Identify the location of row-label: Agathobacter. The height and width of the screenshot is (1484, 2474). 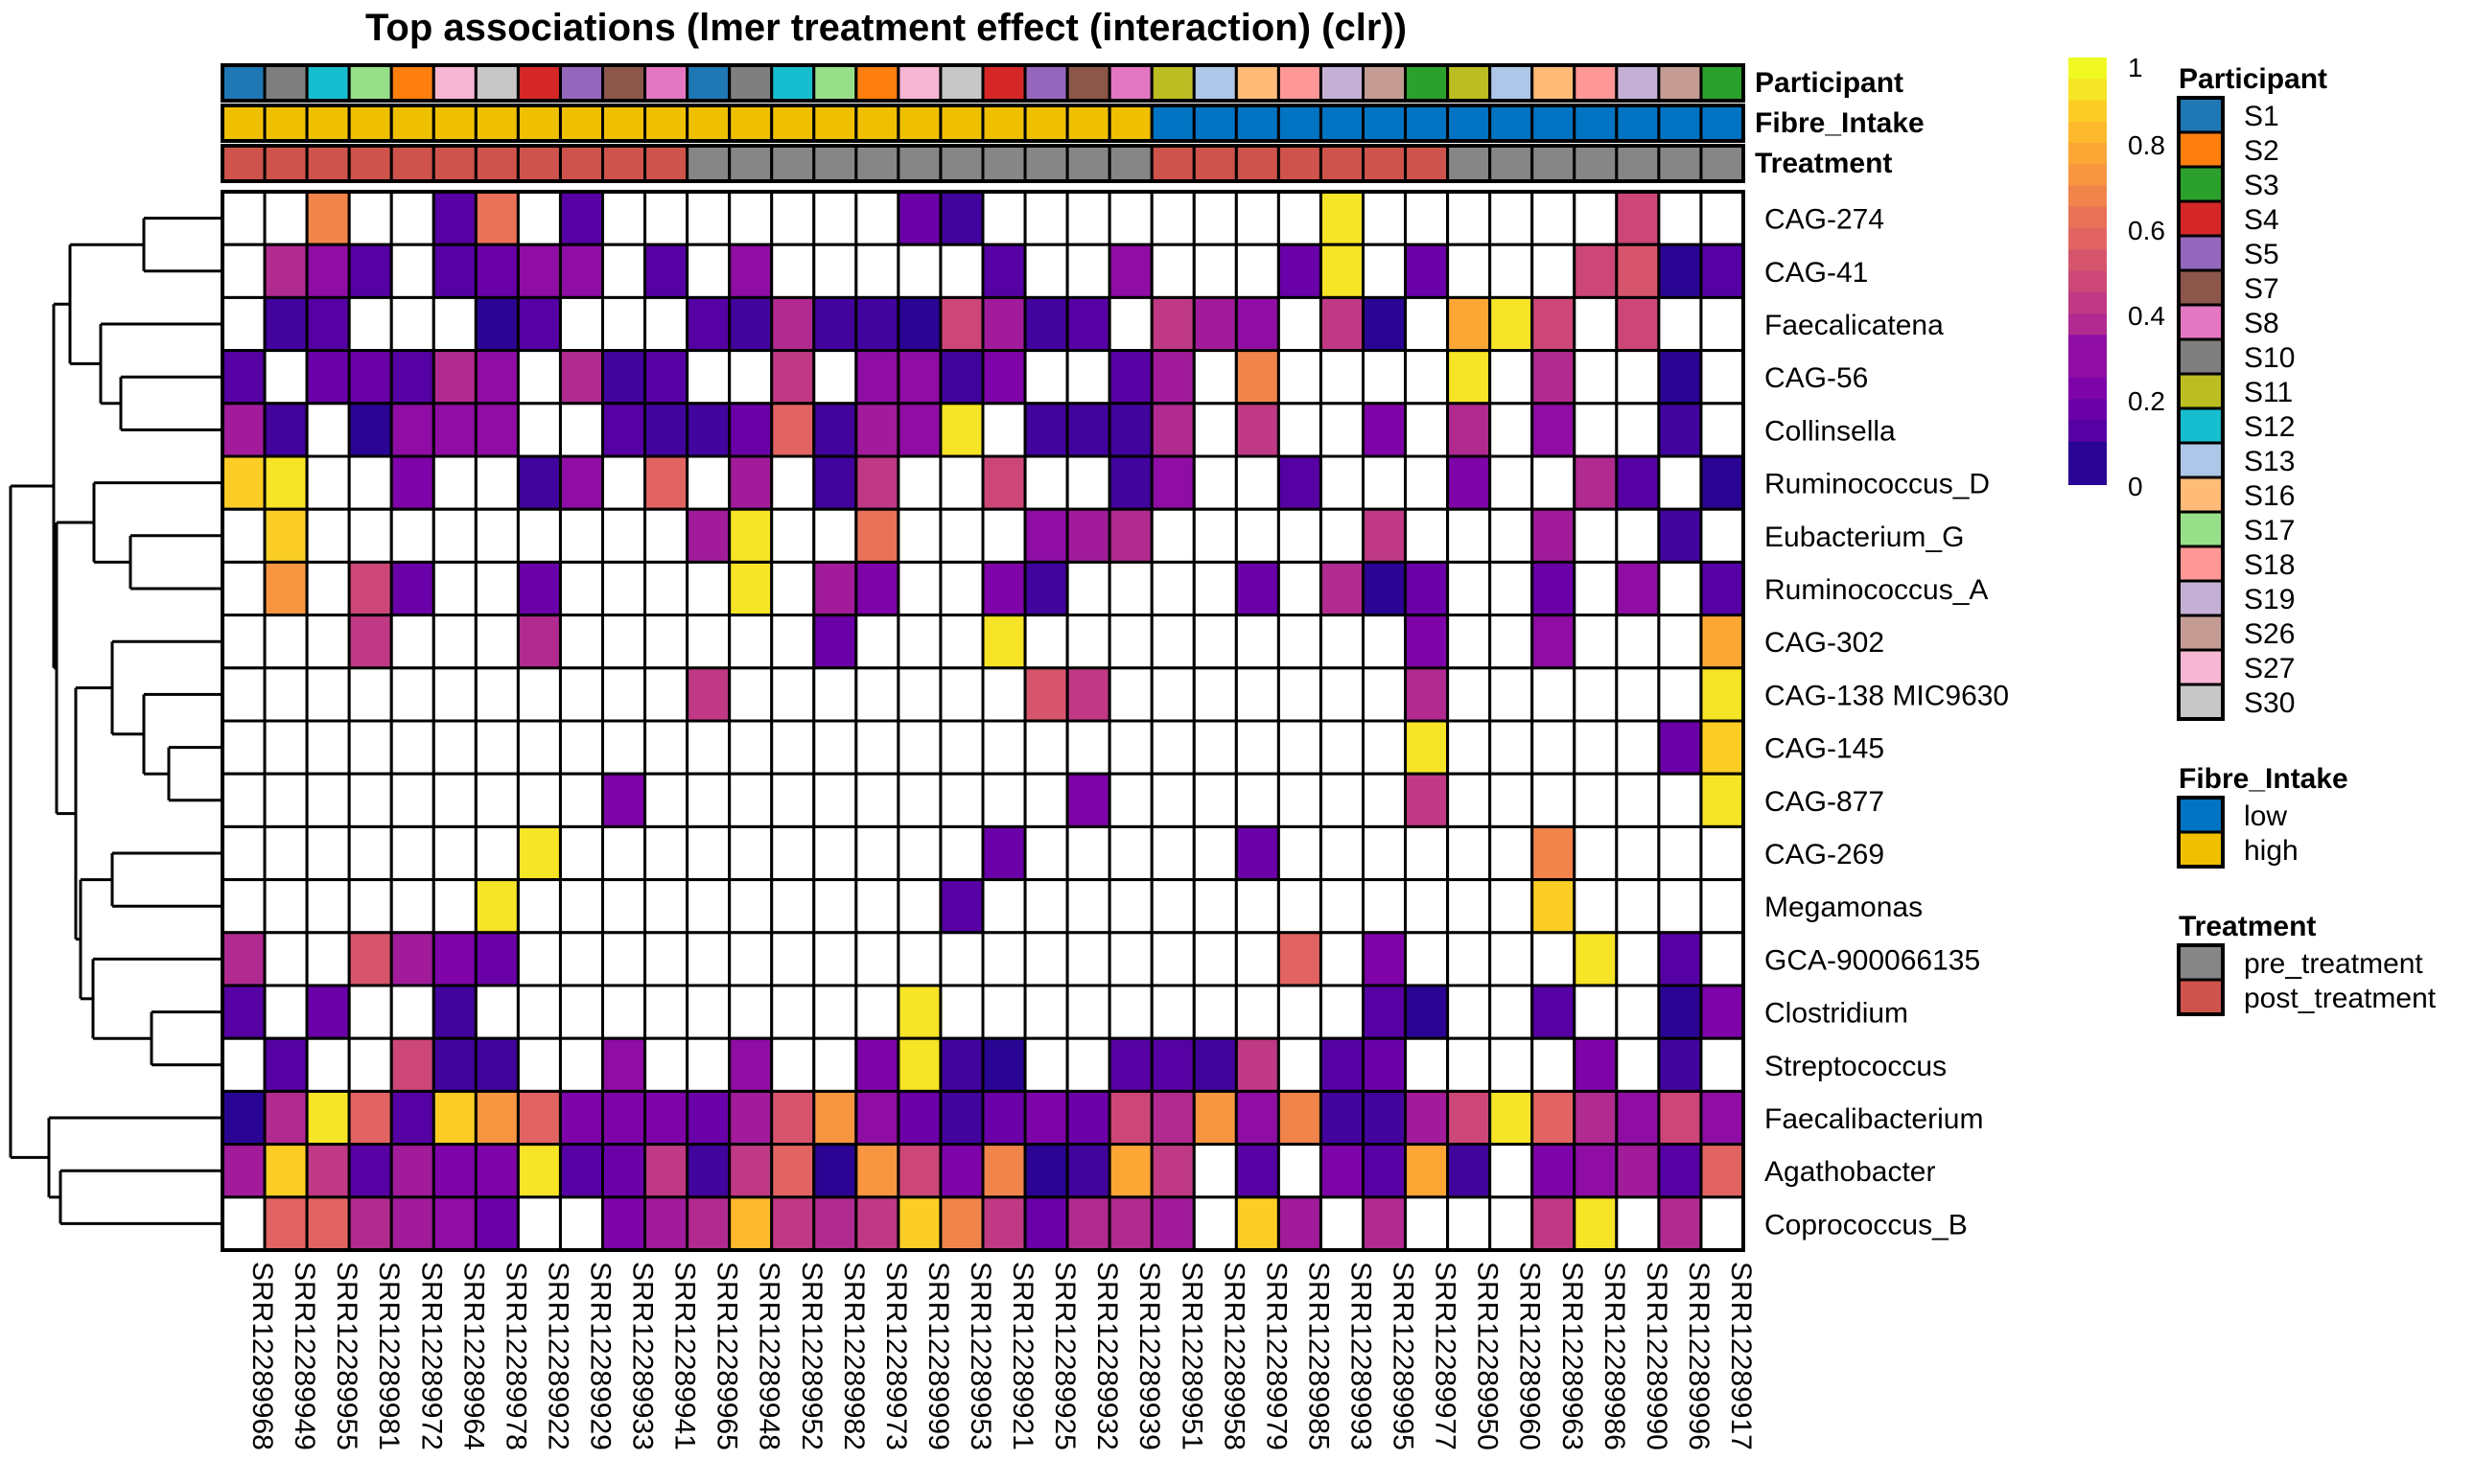
(1850, 1172).